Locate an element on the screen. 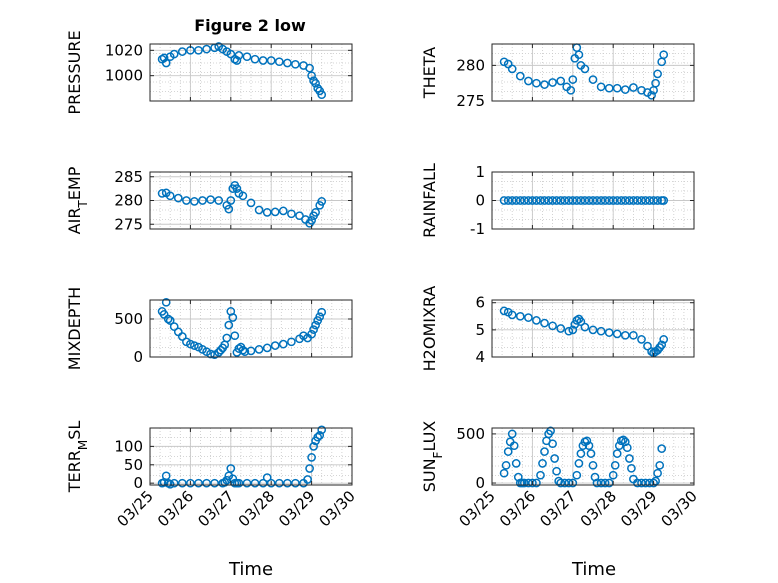  subplot-air-temp: 275 280 285 AIRTEMP is located at coordinates (209, 200).